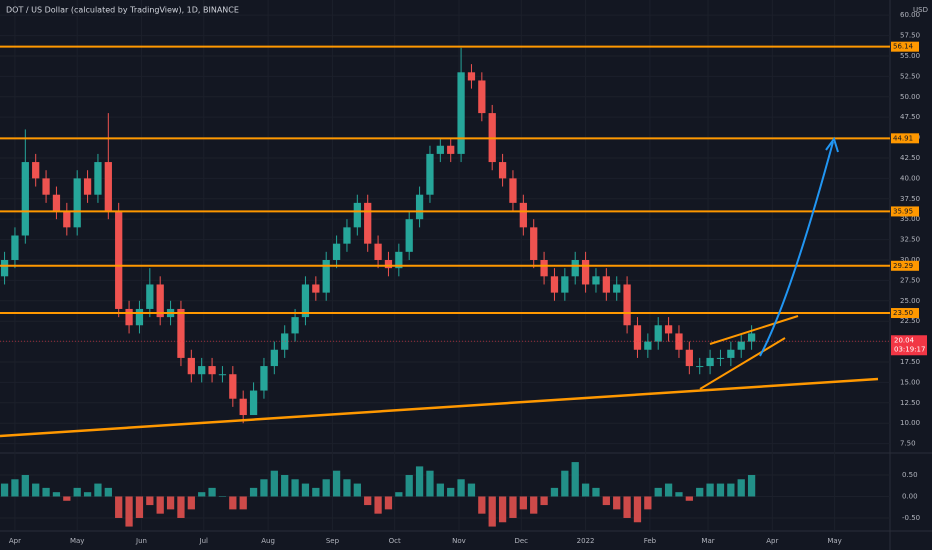  What do you see at coordinates (910, 475) in the screenshot?
I see `osc-tick-label: 0.50` at bounding box center [910, 475].